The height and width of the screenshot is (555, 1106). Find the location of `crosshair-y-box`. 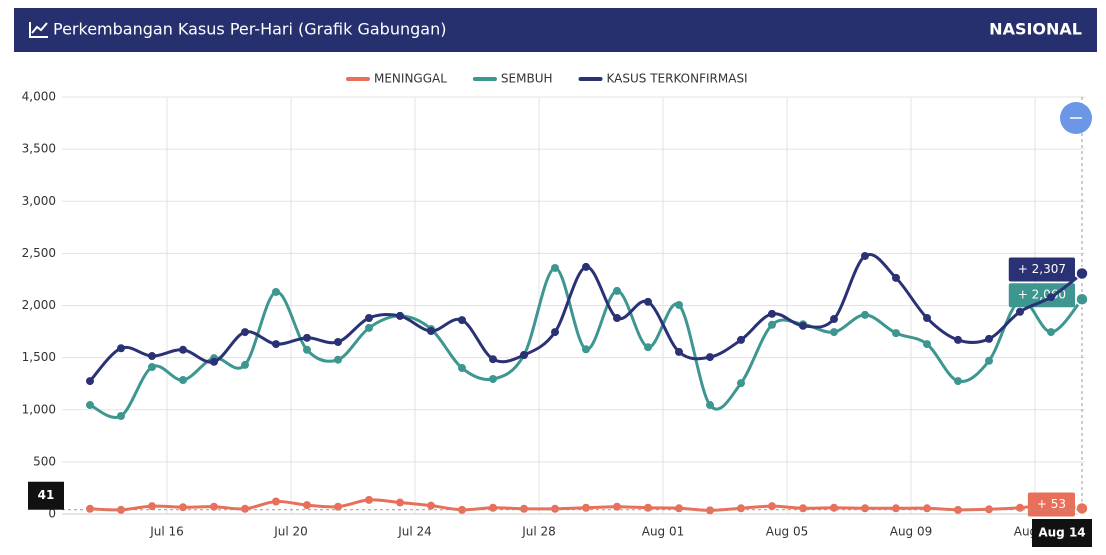

crosshair-y-box is located at coordinates (46, 495).